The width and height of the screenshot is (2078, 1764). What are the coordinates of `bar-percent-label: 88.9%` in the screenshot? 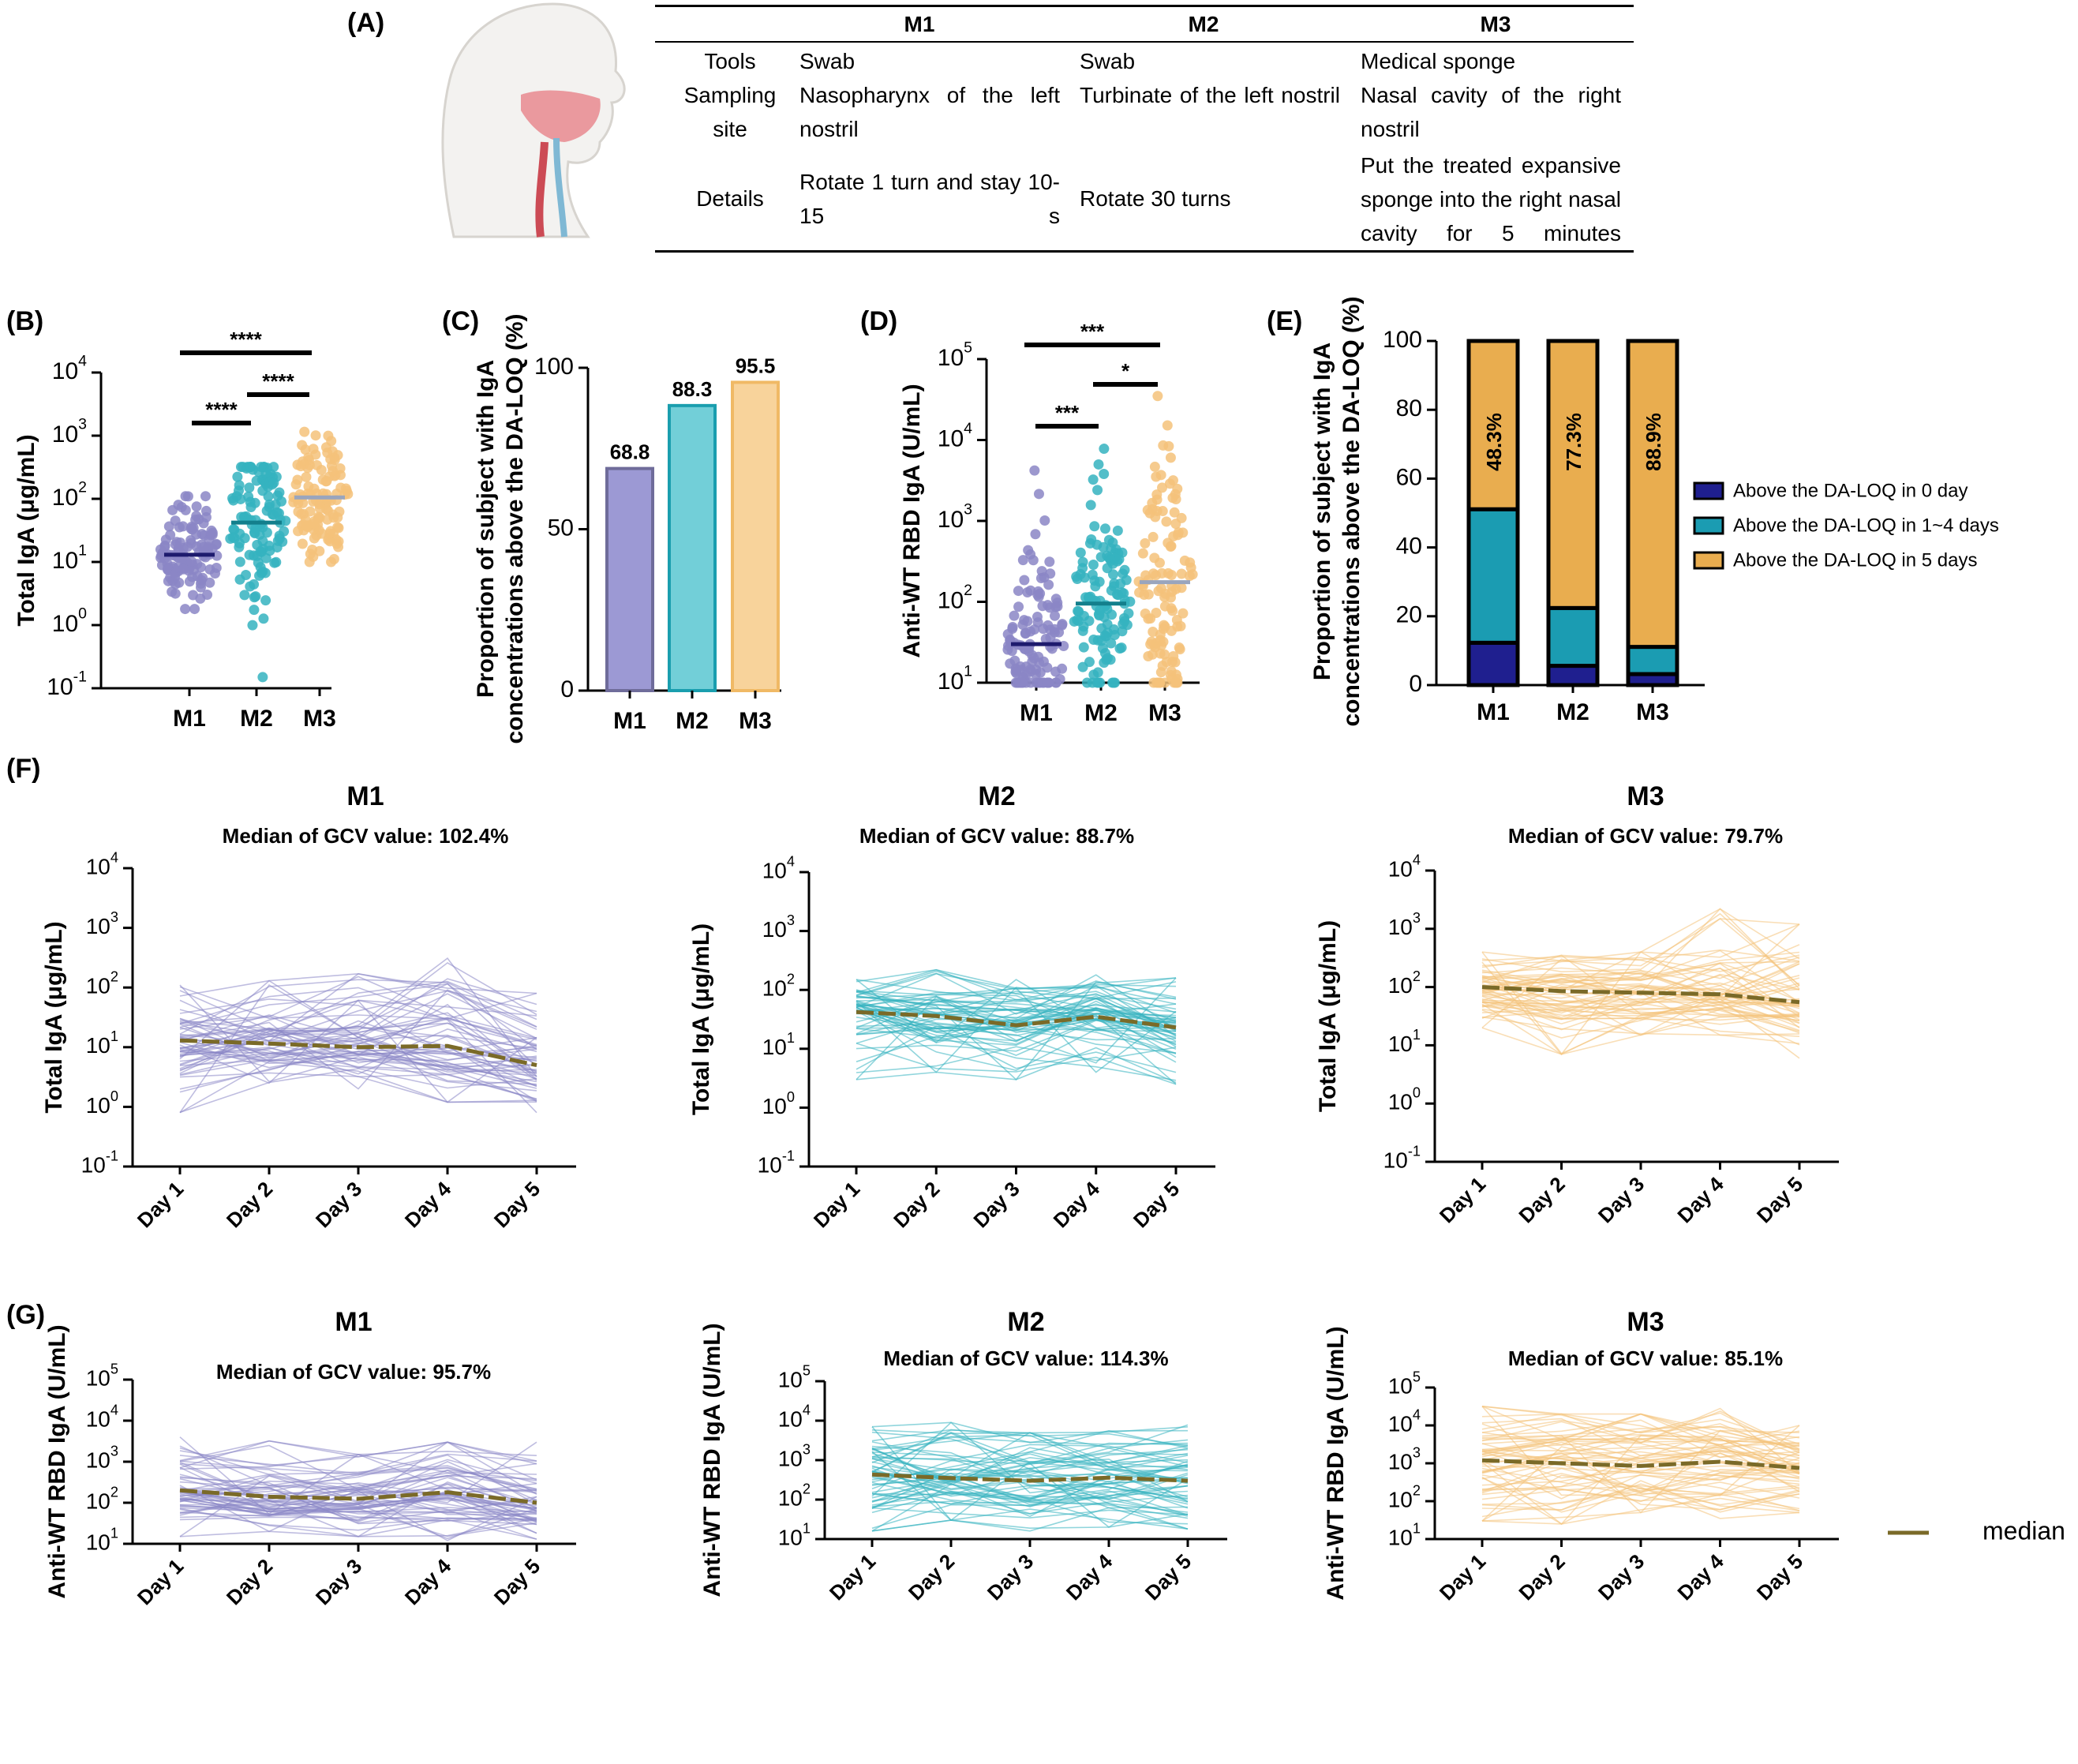 It's located at (1653, 442).